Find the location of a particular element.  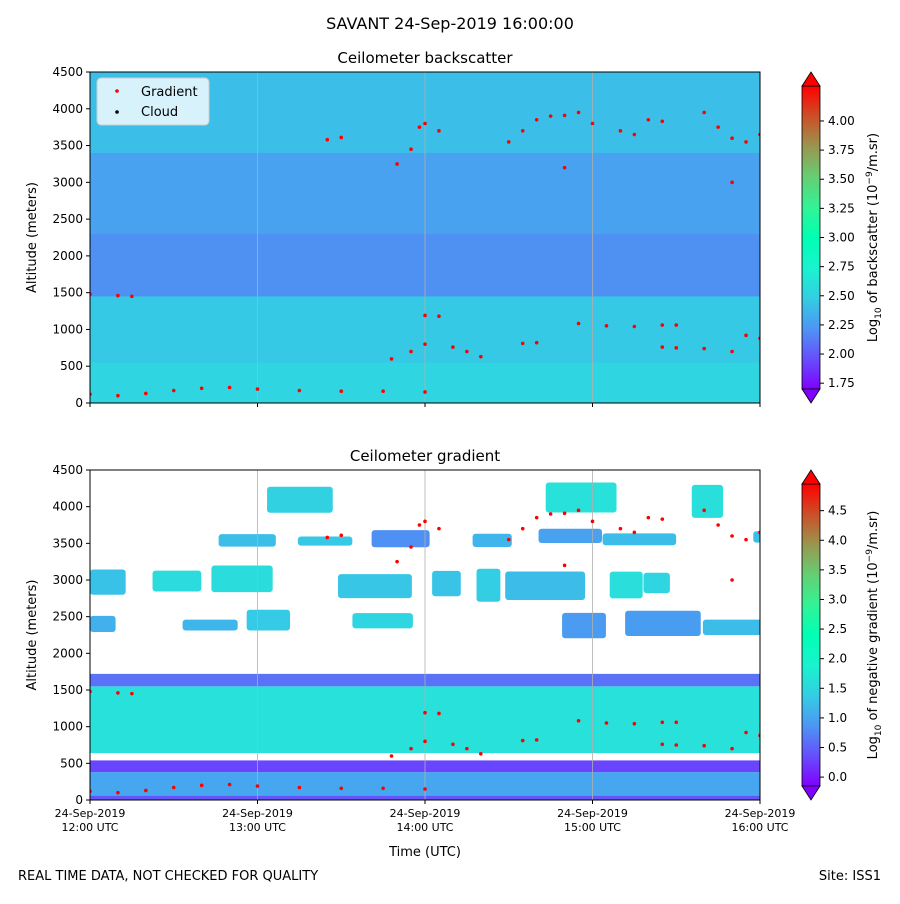

x-tick-label-time: 16:00 UTC is located at coordinates (759, 827).